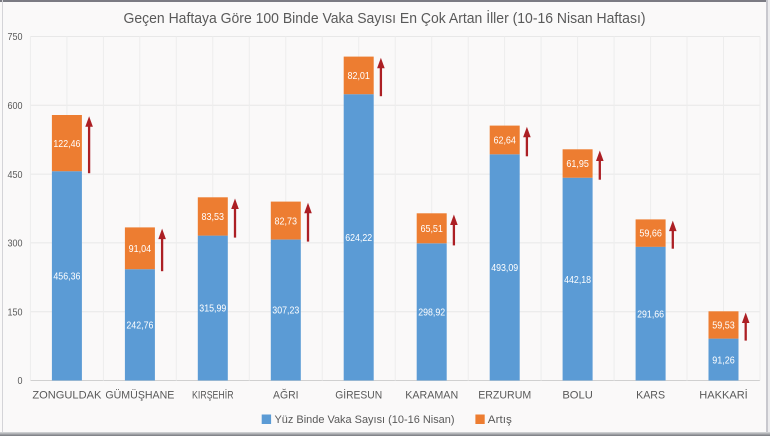  I want to click on svg-text: HAKKARİ, so click(723, 394).